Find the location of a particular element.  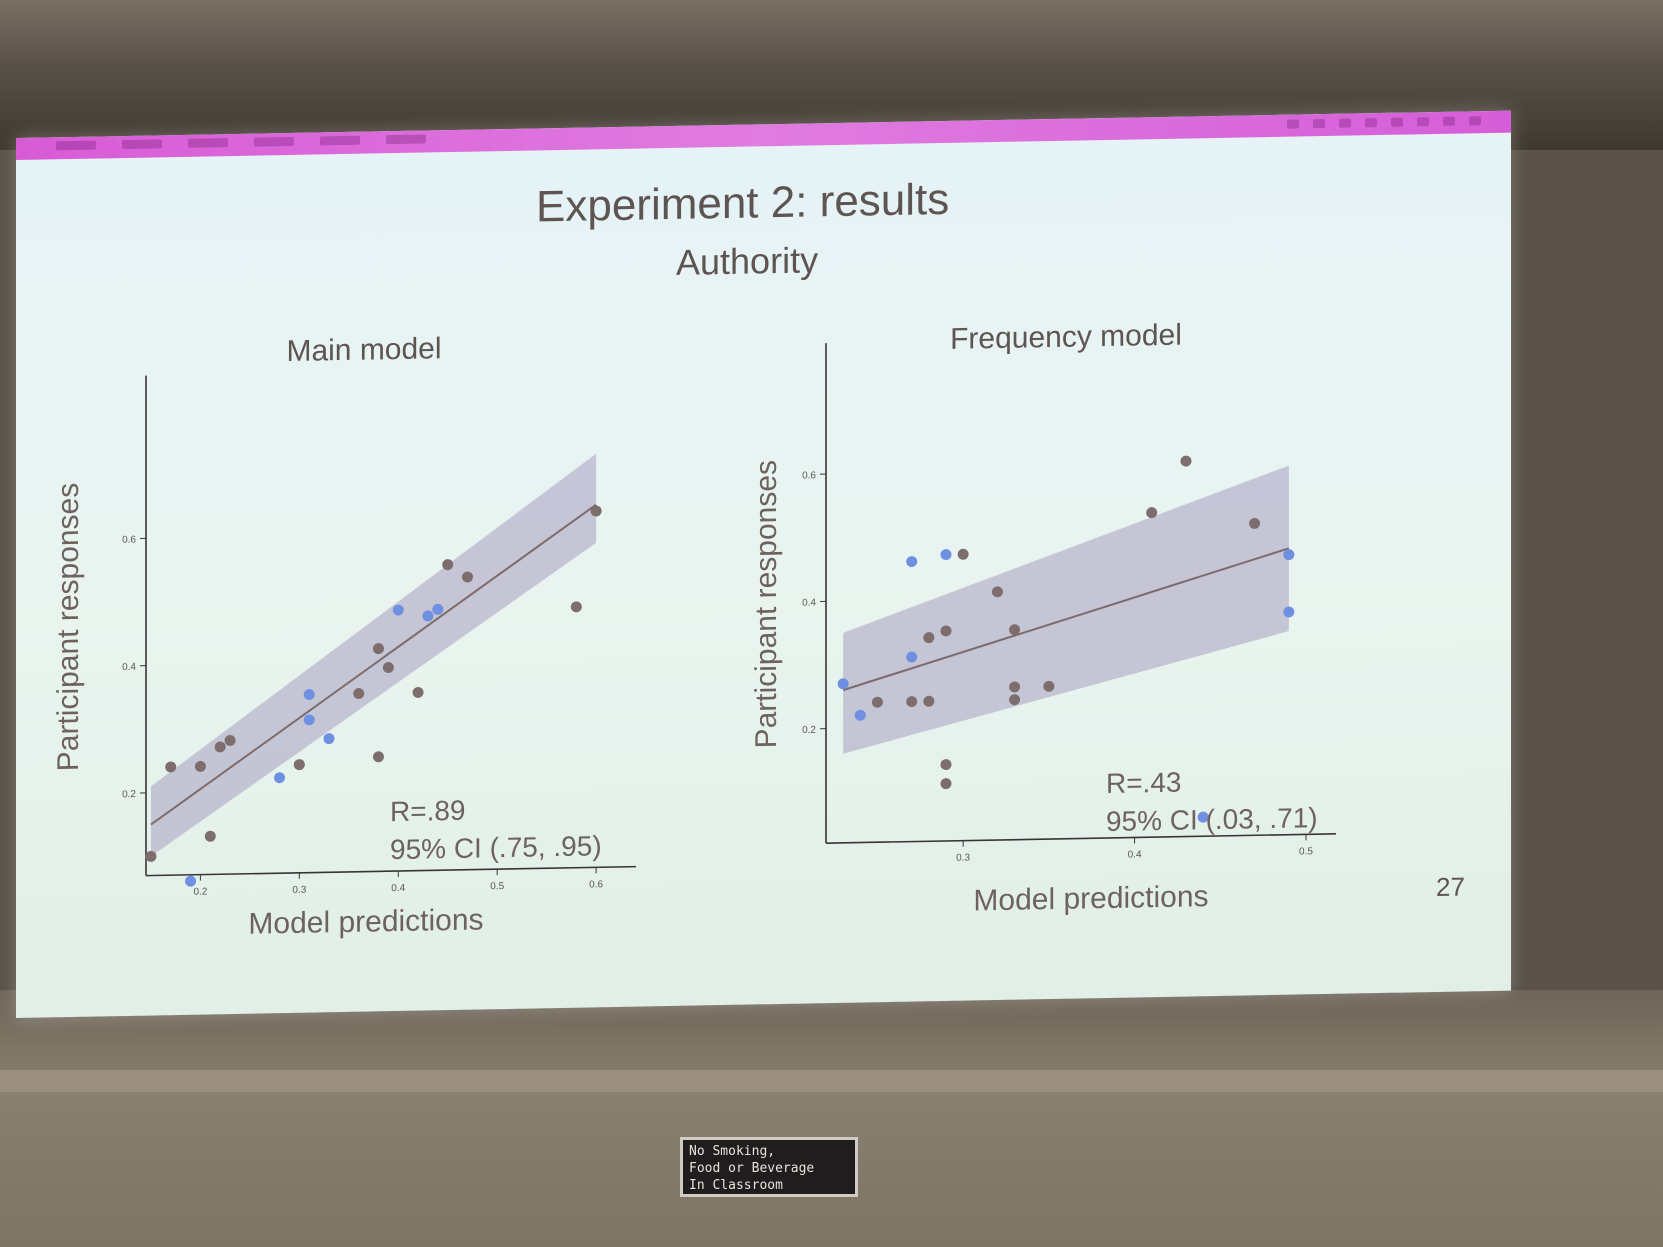

correlation-label: R=.89 is located at coordinates (427, 811).